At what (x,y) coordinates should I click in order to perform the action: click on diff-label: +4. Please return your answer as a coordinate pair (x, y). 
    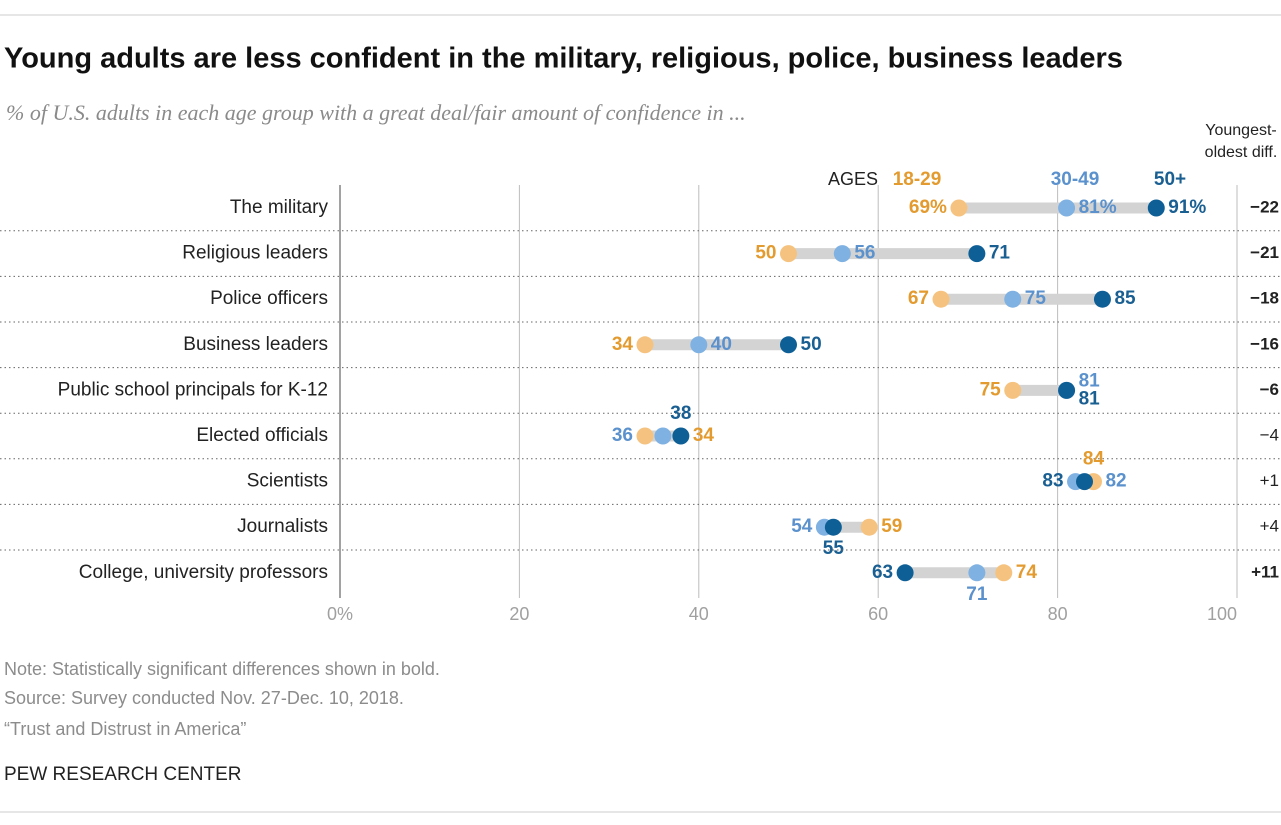
    Looking at the image, I should click on (1269, 526).